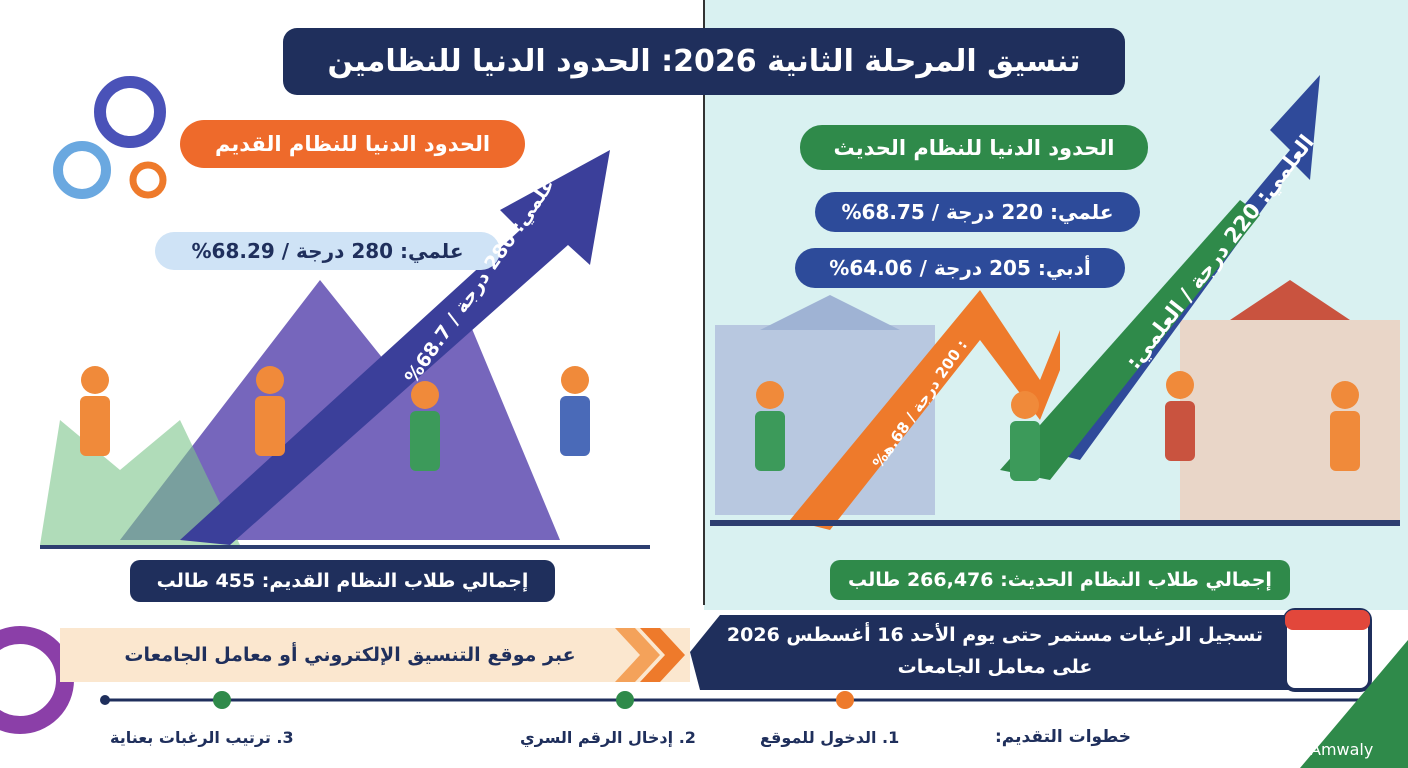 Image resolution: width=1408 pixels, height=768 pixels. I want to click on registration-bar, so click(990, 652).